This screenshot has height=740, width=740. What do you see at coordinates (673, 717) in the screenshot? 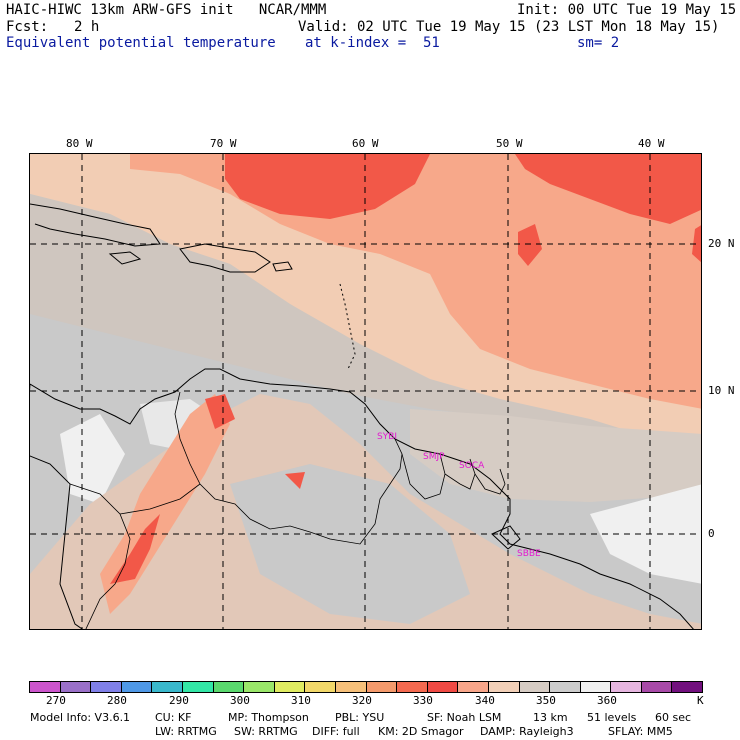
I see `model-info-timestep: 60 sec` at bounding box center [673, 717].